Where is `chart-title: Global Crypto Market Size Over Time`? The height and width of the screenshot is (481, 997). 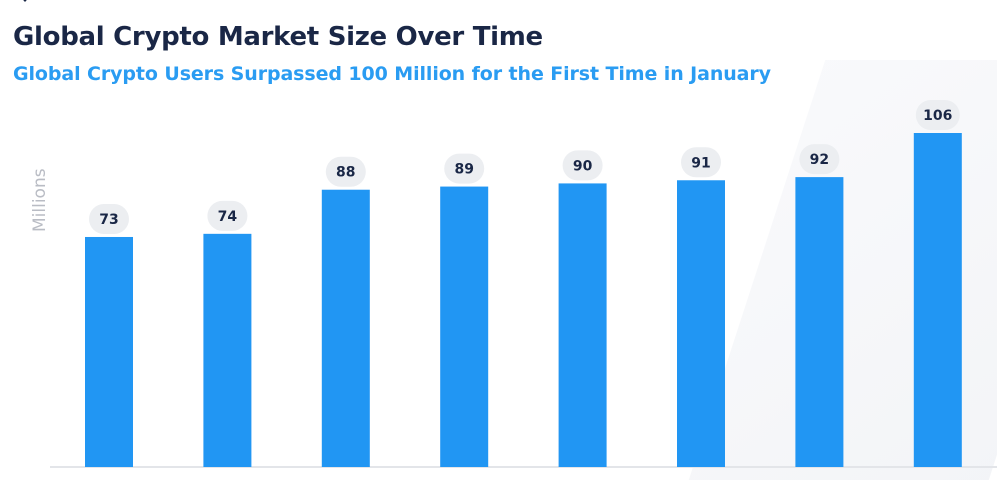
chart-title: Global Crypto Market Size Over Time is located at coordinates (278, 37).